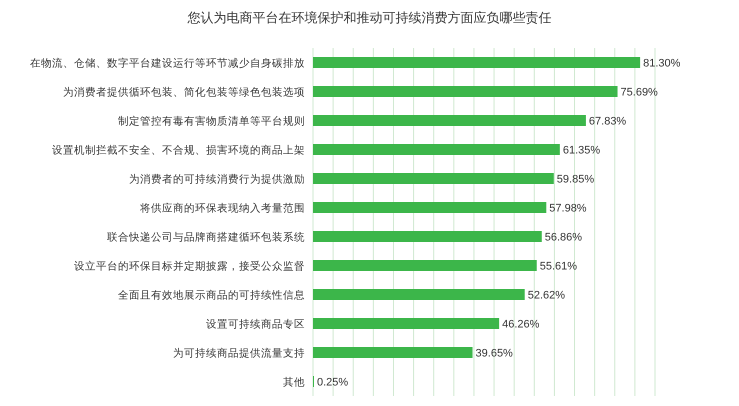 The width and height of the screenshot is (739, 406). I want to click on chart-title: 您认为电商平台在环境保护和推动可持续消费方面应负哪些责任, so click(369, 17).